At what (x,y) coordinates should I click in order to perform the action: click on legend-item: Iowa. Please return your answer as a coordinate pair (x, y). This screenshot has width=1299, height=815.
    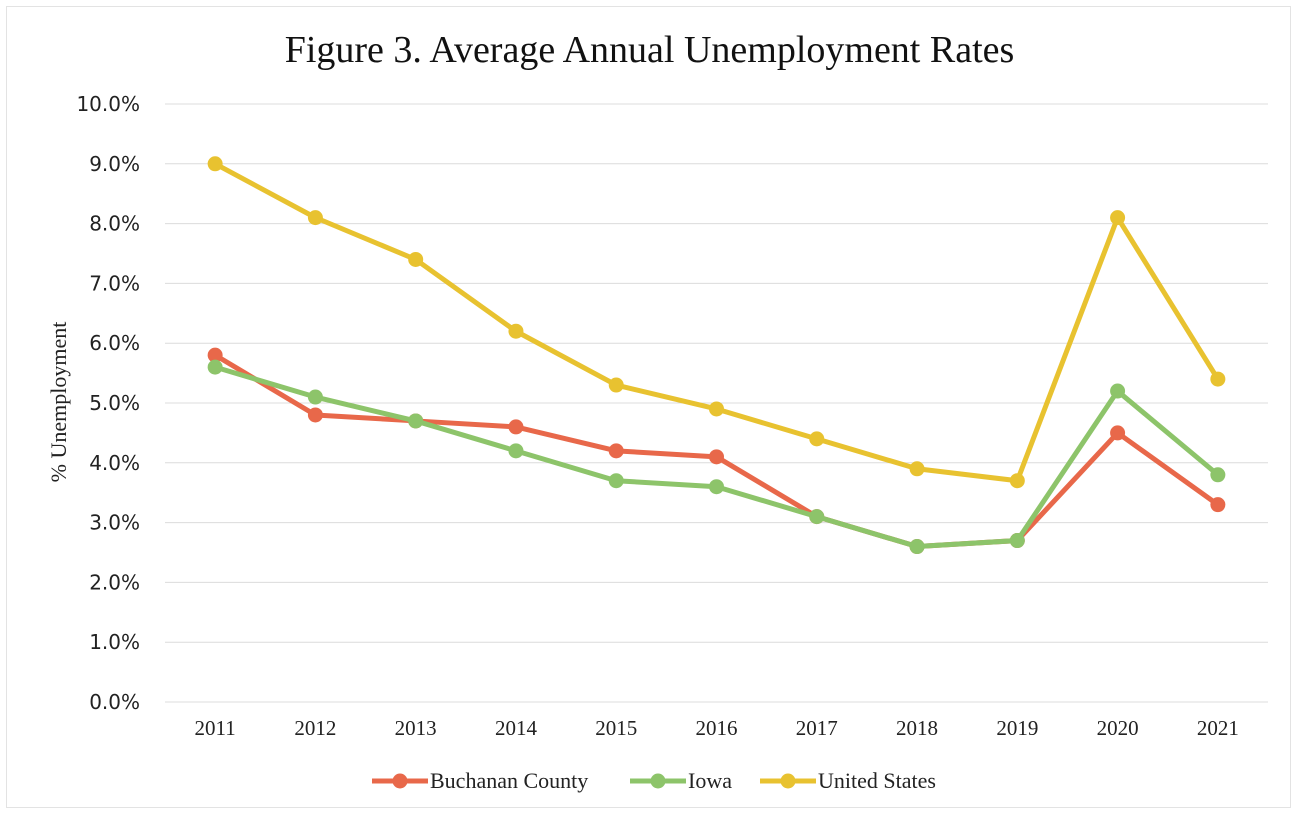
    Looking at the image, I should click on (681, 780).